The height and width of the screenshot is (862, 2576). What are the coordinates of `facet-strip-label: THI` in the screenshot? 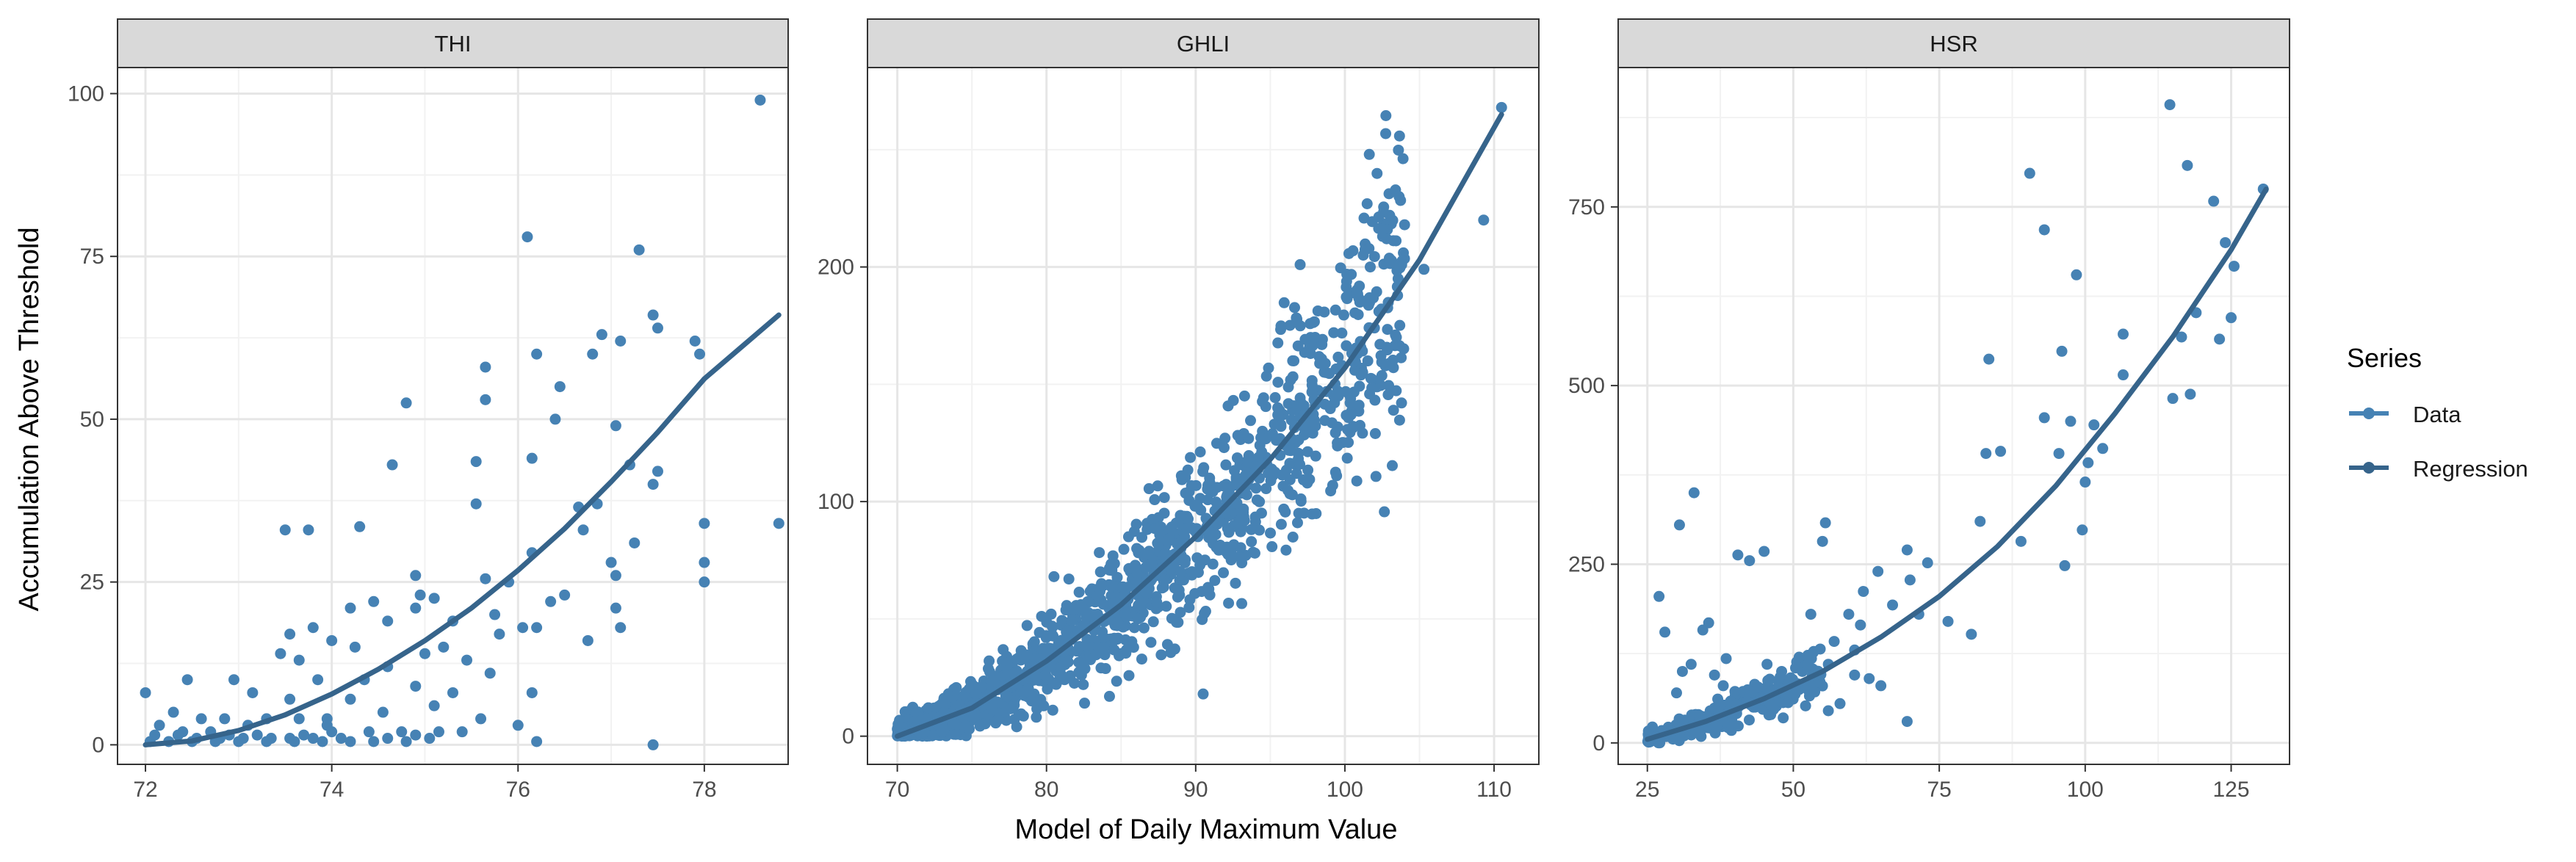 It's located at (454, 44).